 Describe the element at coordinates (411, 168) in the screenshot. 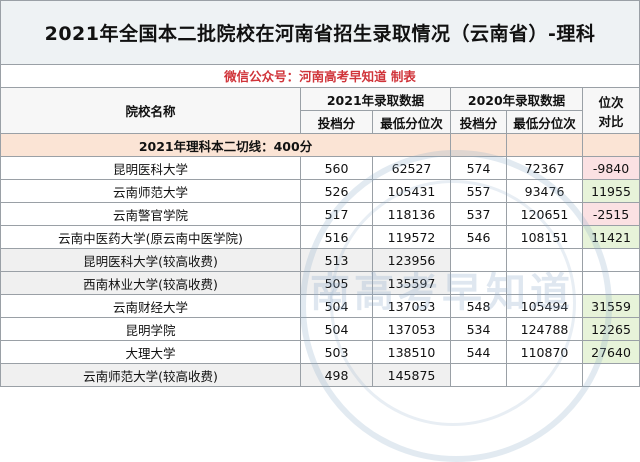

I see `rank-2021: 62527` at that location.